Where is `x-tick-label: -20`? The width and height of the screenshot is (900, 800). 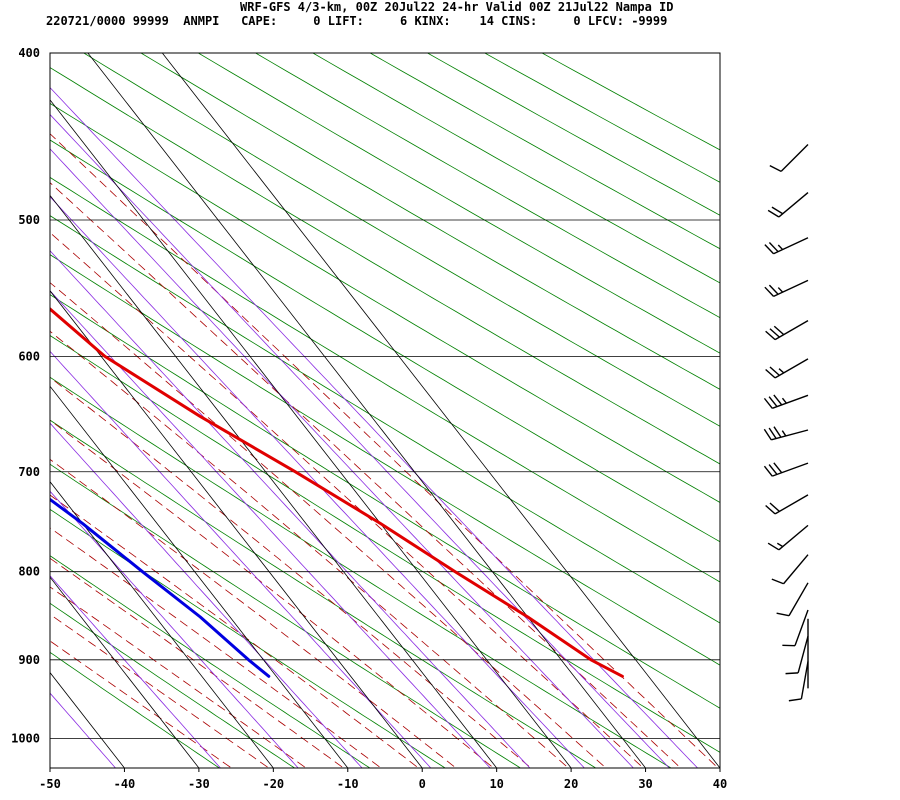
x-tick-label: -20 is located at coordinates (273, 784).